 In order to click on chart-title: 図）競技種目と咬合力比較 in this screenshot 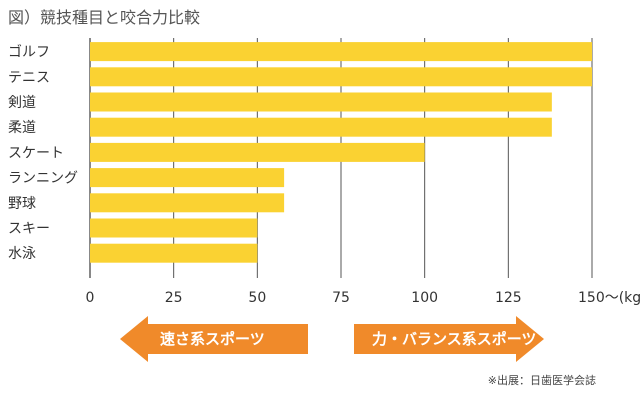, I will do `click(104, 17)`.